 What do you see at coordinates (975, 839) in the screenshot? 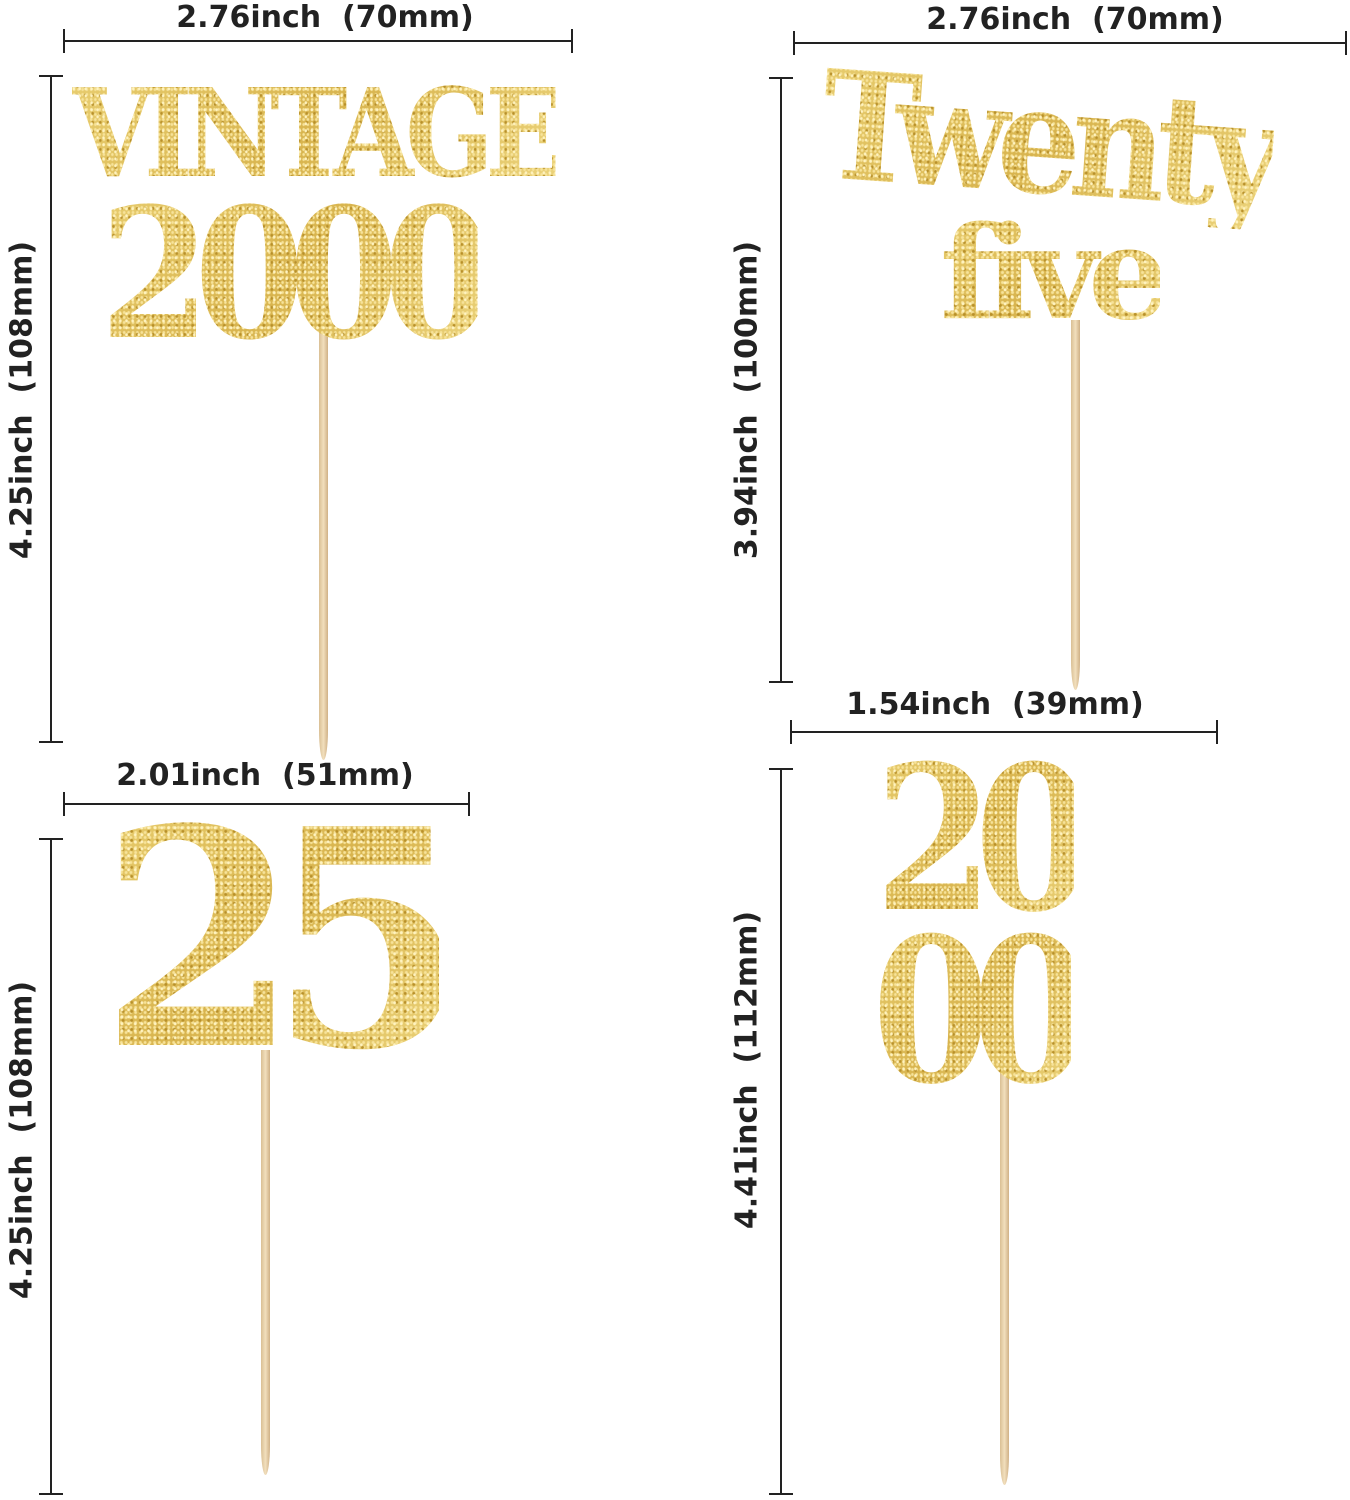
I see `topper-text-line: 20` at bounding box center [975, 839].